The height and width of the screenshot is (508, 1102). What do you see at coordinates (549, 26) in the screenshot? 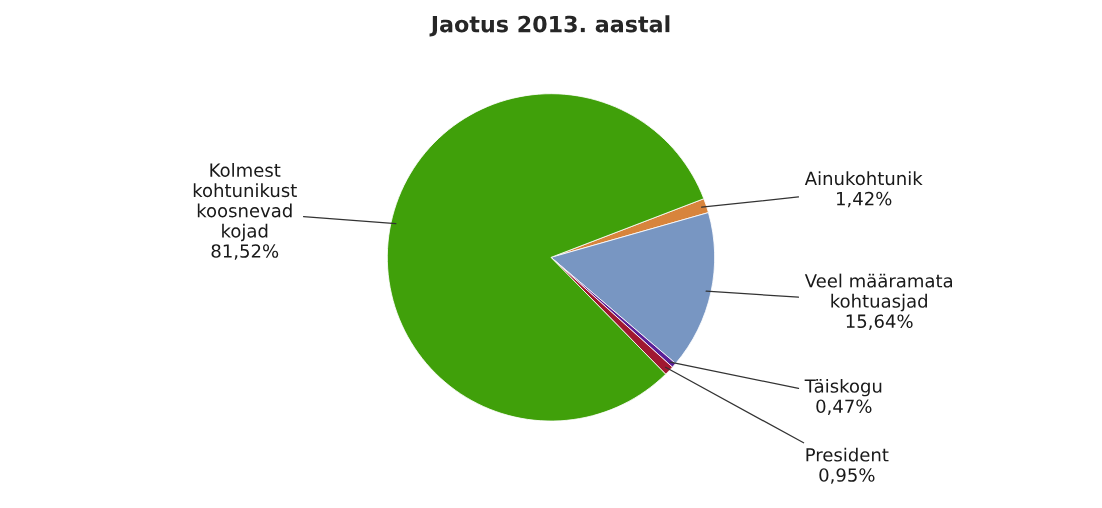
I see `chart-title: Jaotus 2013. aastal` at bounding box center [549, 26].